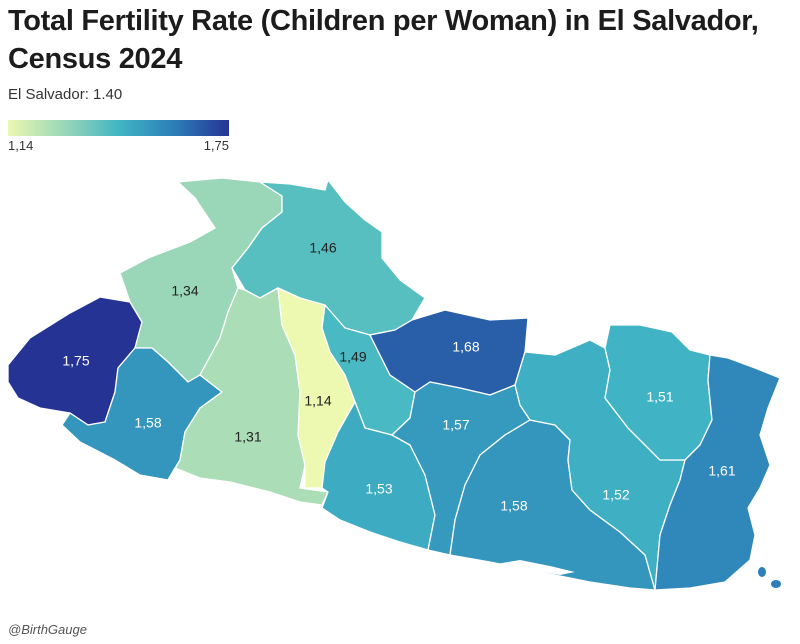 This screenshot has height=644, width=800. What do you see at coordinates (378, 489) in the screenshot?
I see `region-label-la-paz: 1,53` at bounding box center [378, 489].